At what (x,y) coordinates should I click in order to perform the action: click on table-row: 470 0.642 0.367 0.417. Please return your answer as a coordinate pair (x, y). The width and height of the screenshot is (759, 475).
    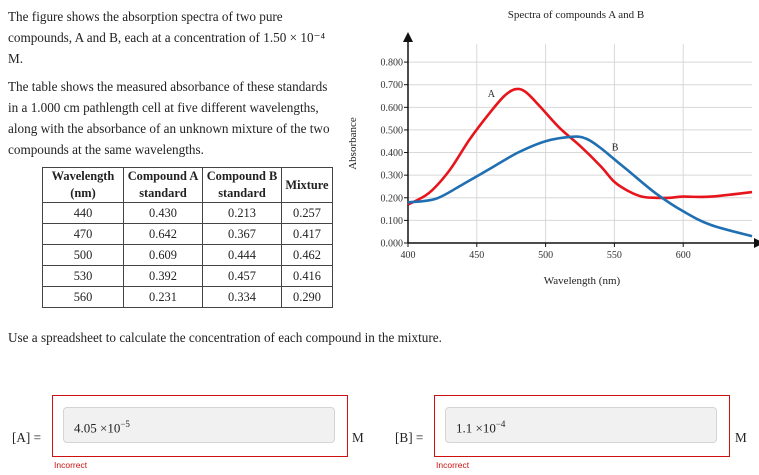
    Looking at the image, I should click on (187, 234).